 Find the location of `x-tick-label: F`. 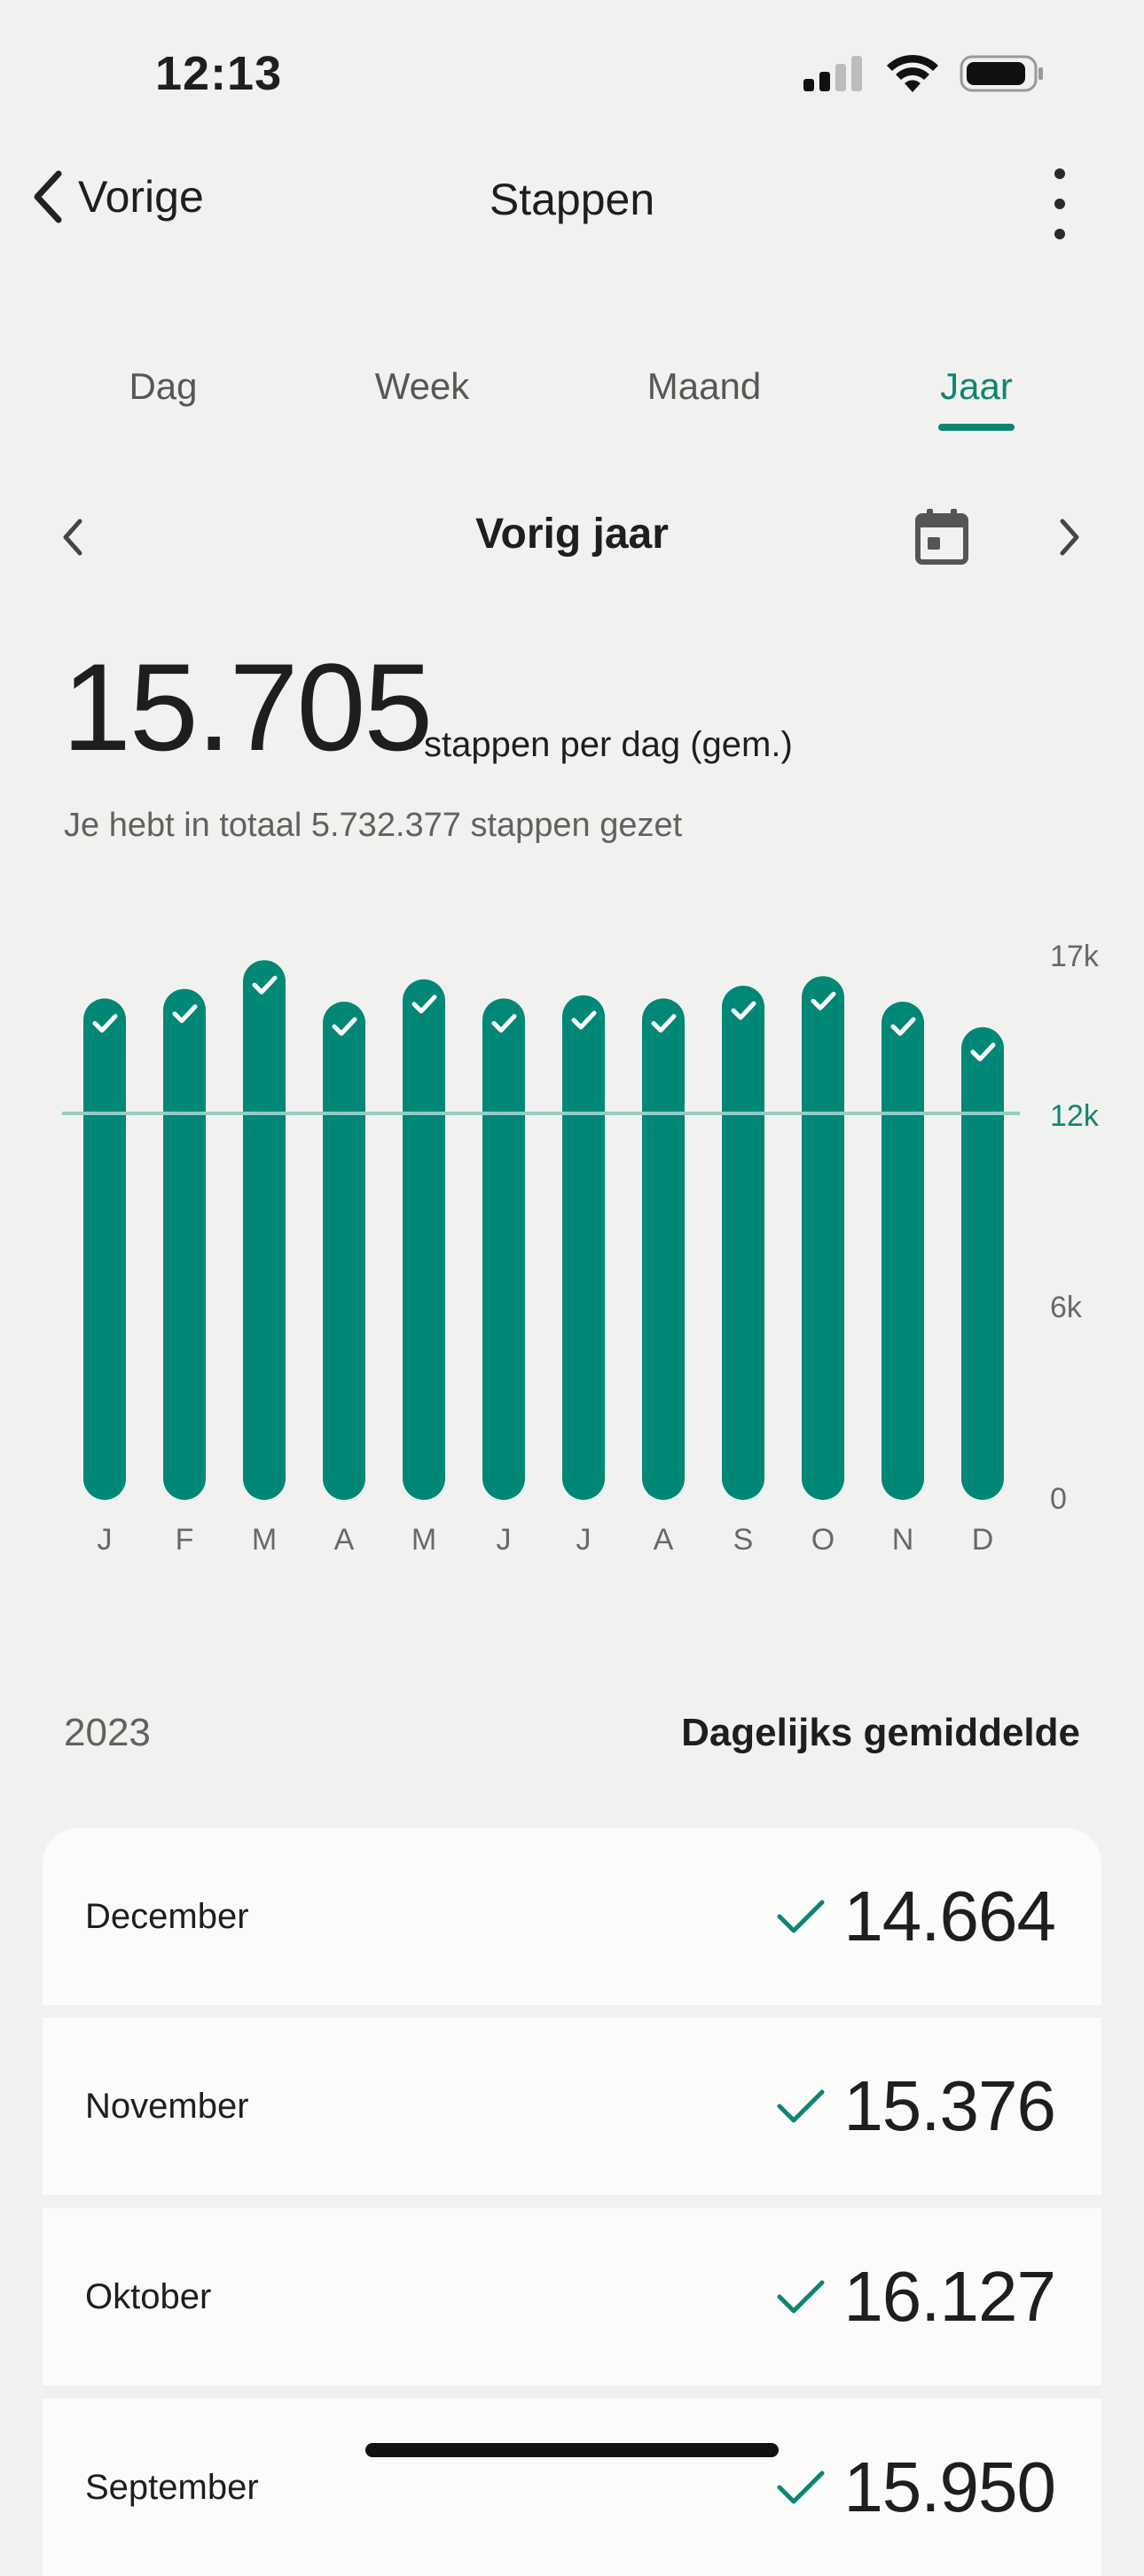

x-tick-label: F is located at coordinates (185, 1540).